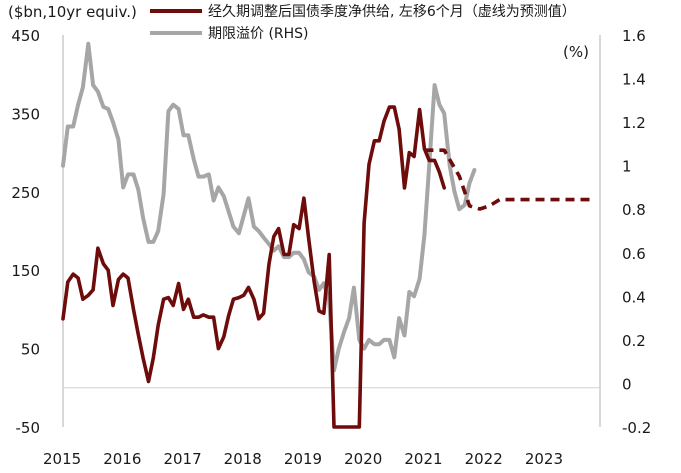  What do you see at coordinates (484, 459) in the screenshot?
I see `x-tick-label: 2022` at bounding box center [484, 459].